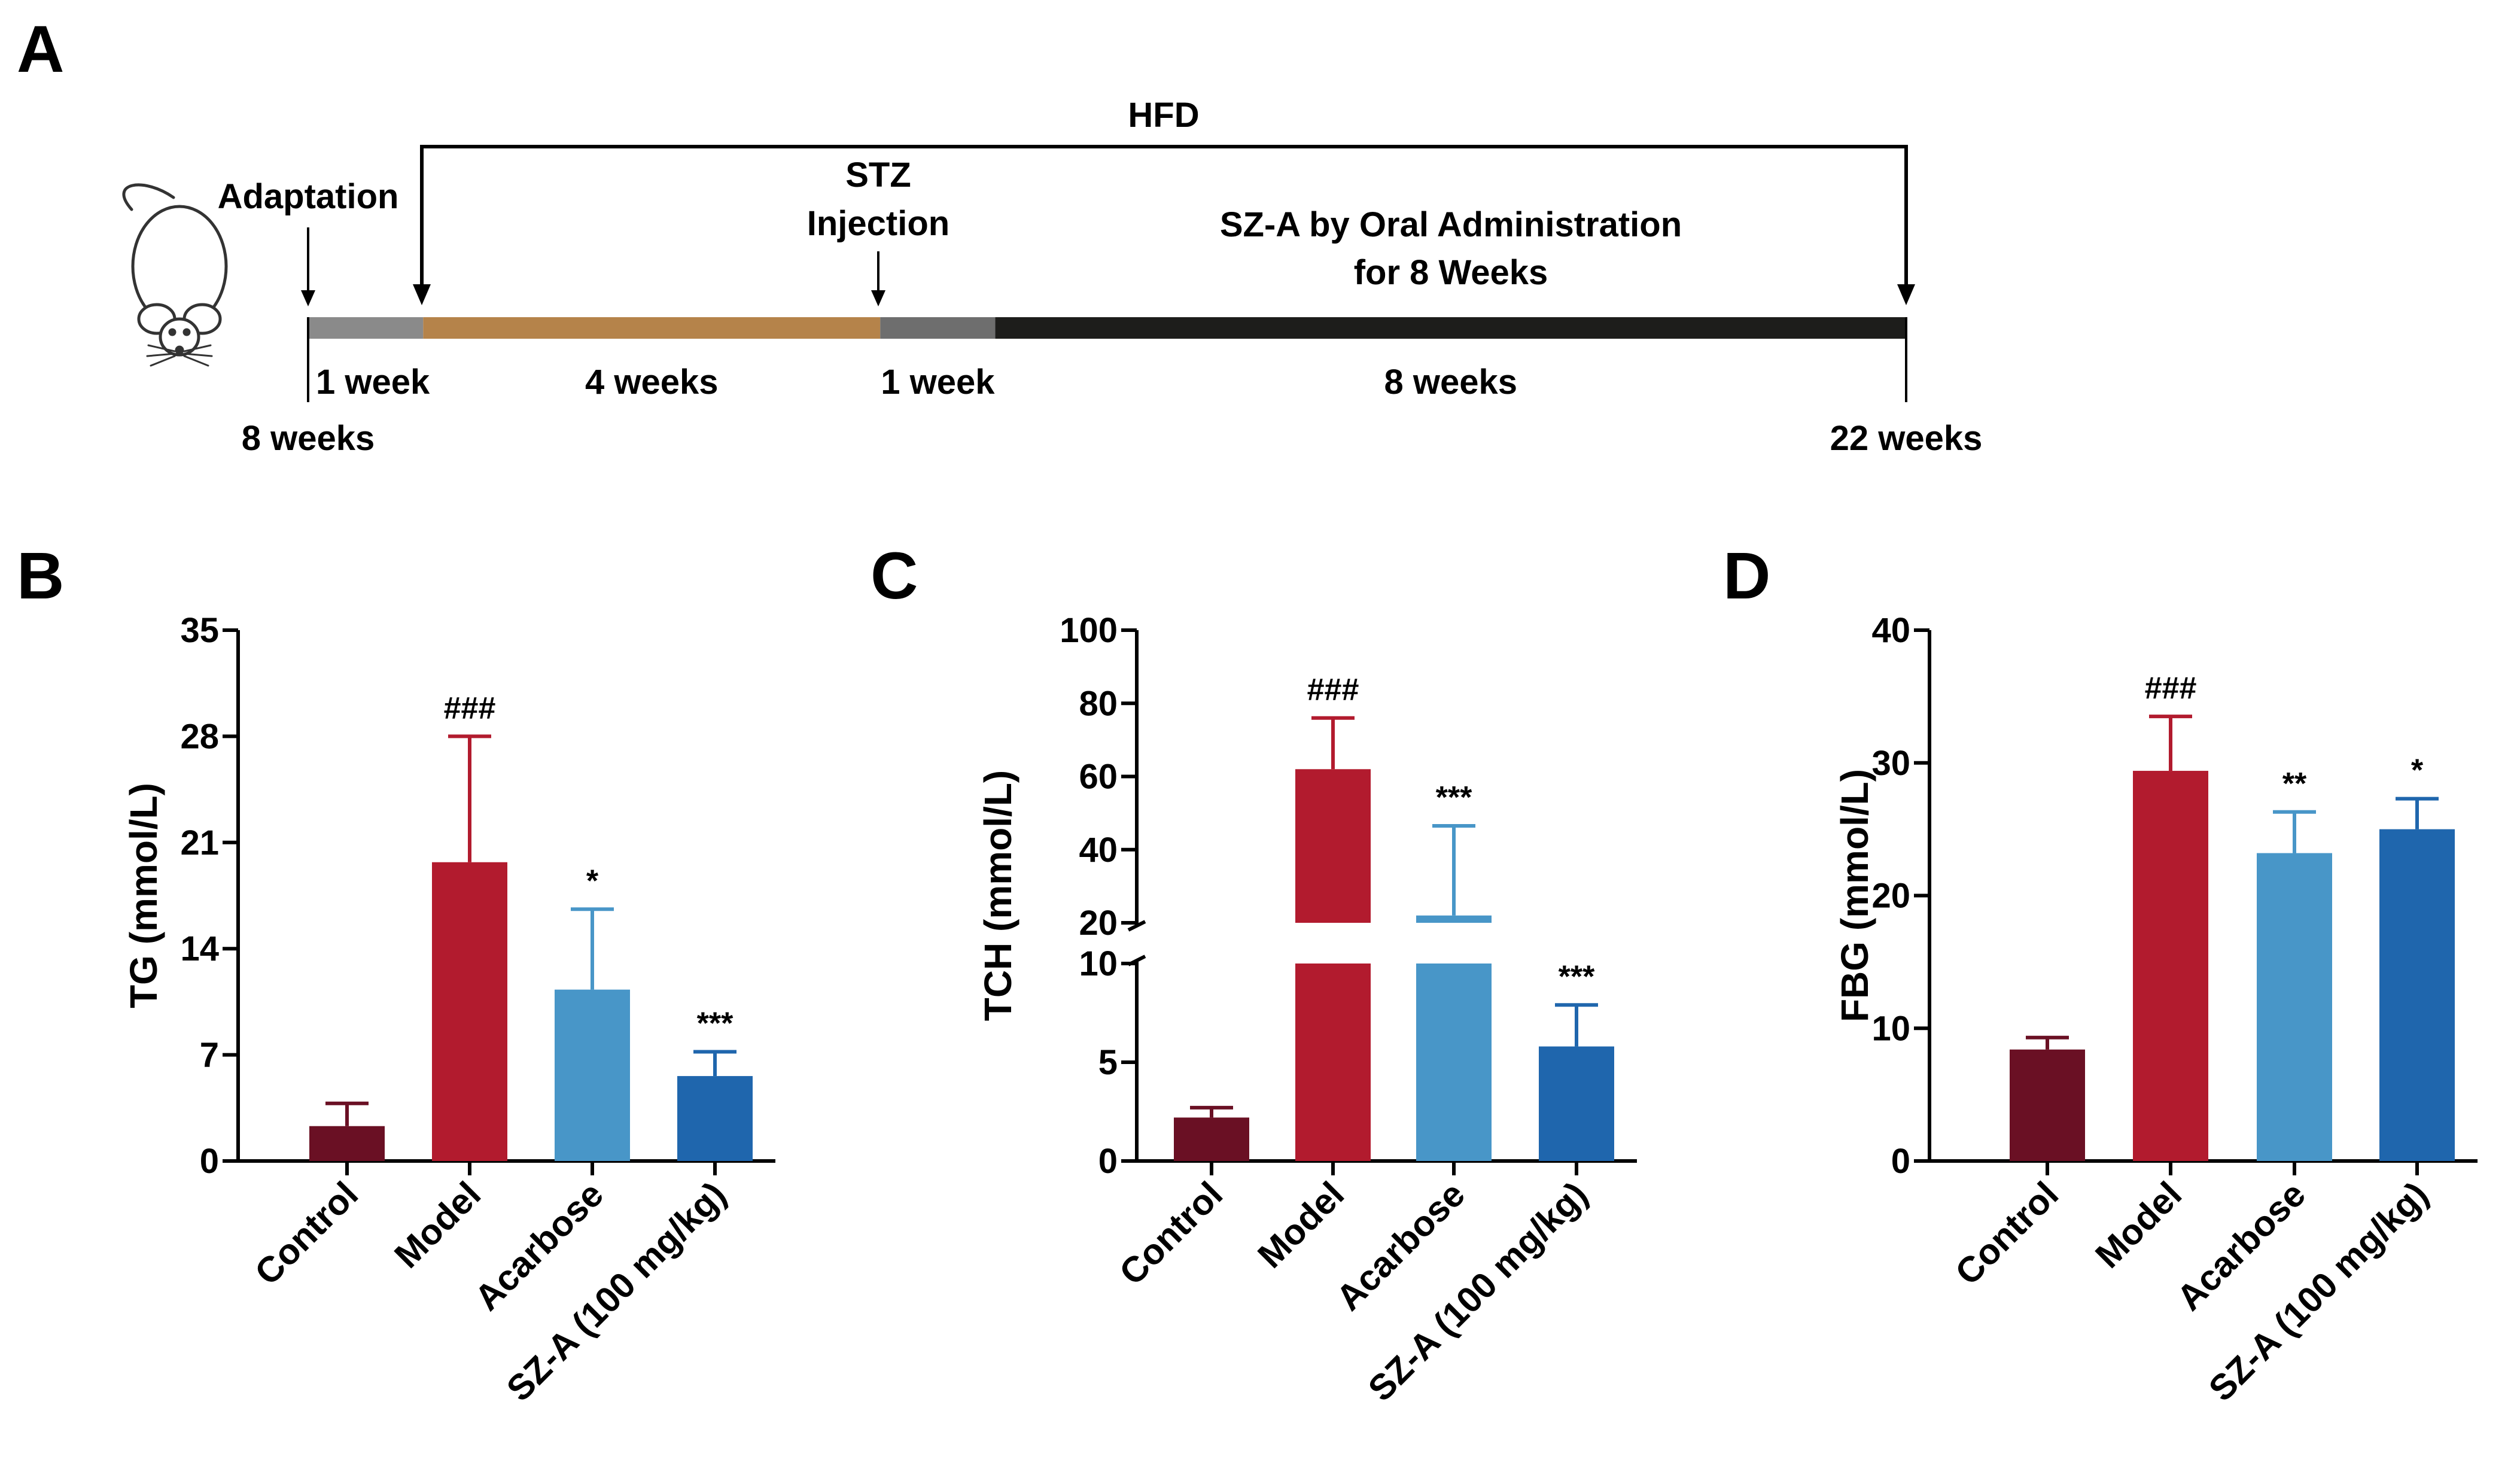 This screenshot has height=1465, width=2520. Describe the element at coordinates (1163, 115) in the screenshot. I see `hfd-label: HFD` at that location.